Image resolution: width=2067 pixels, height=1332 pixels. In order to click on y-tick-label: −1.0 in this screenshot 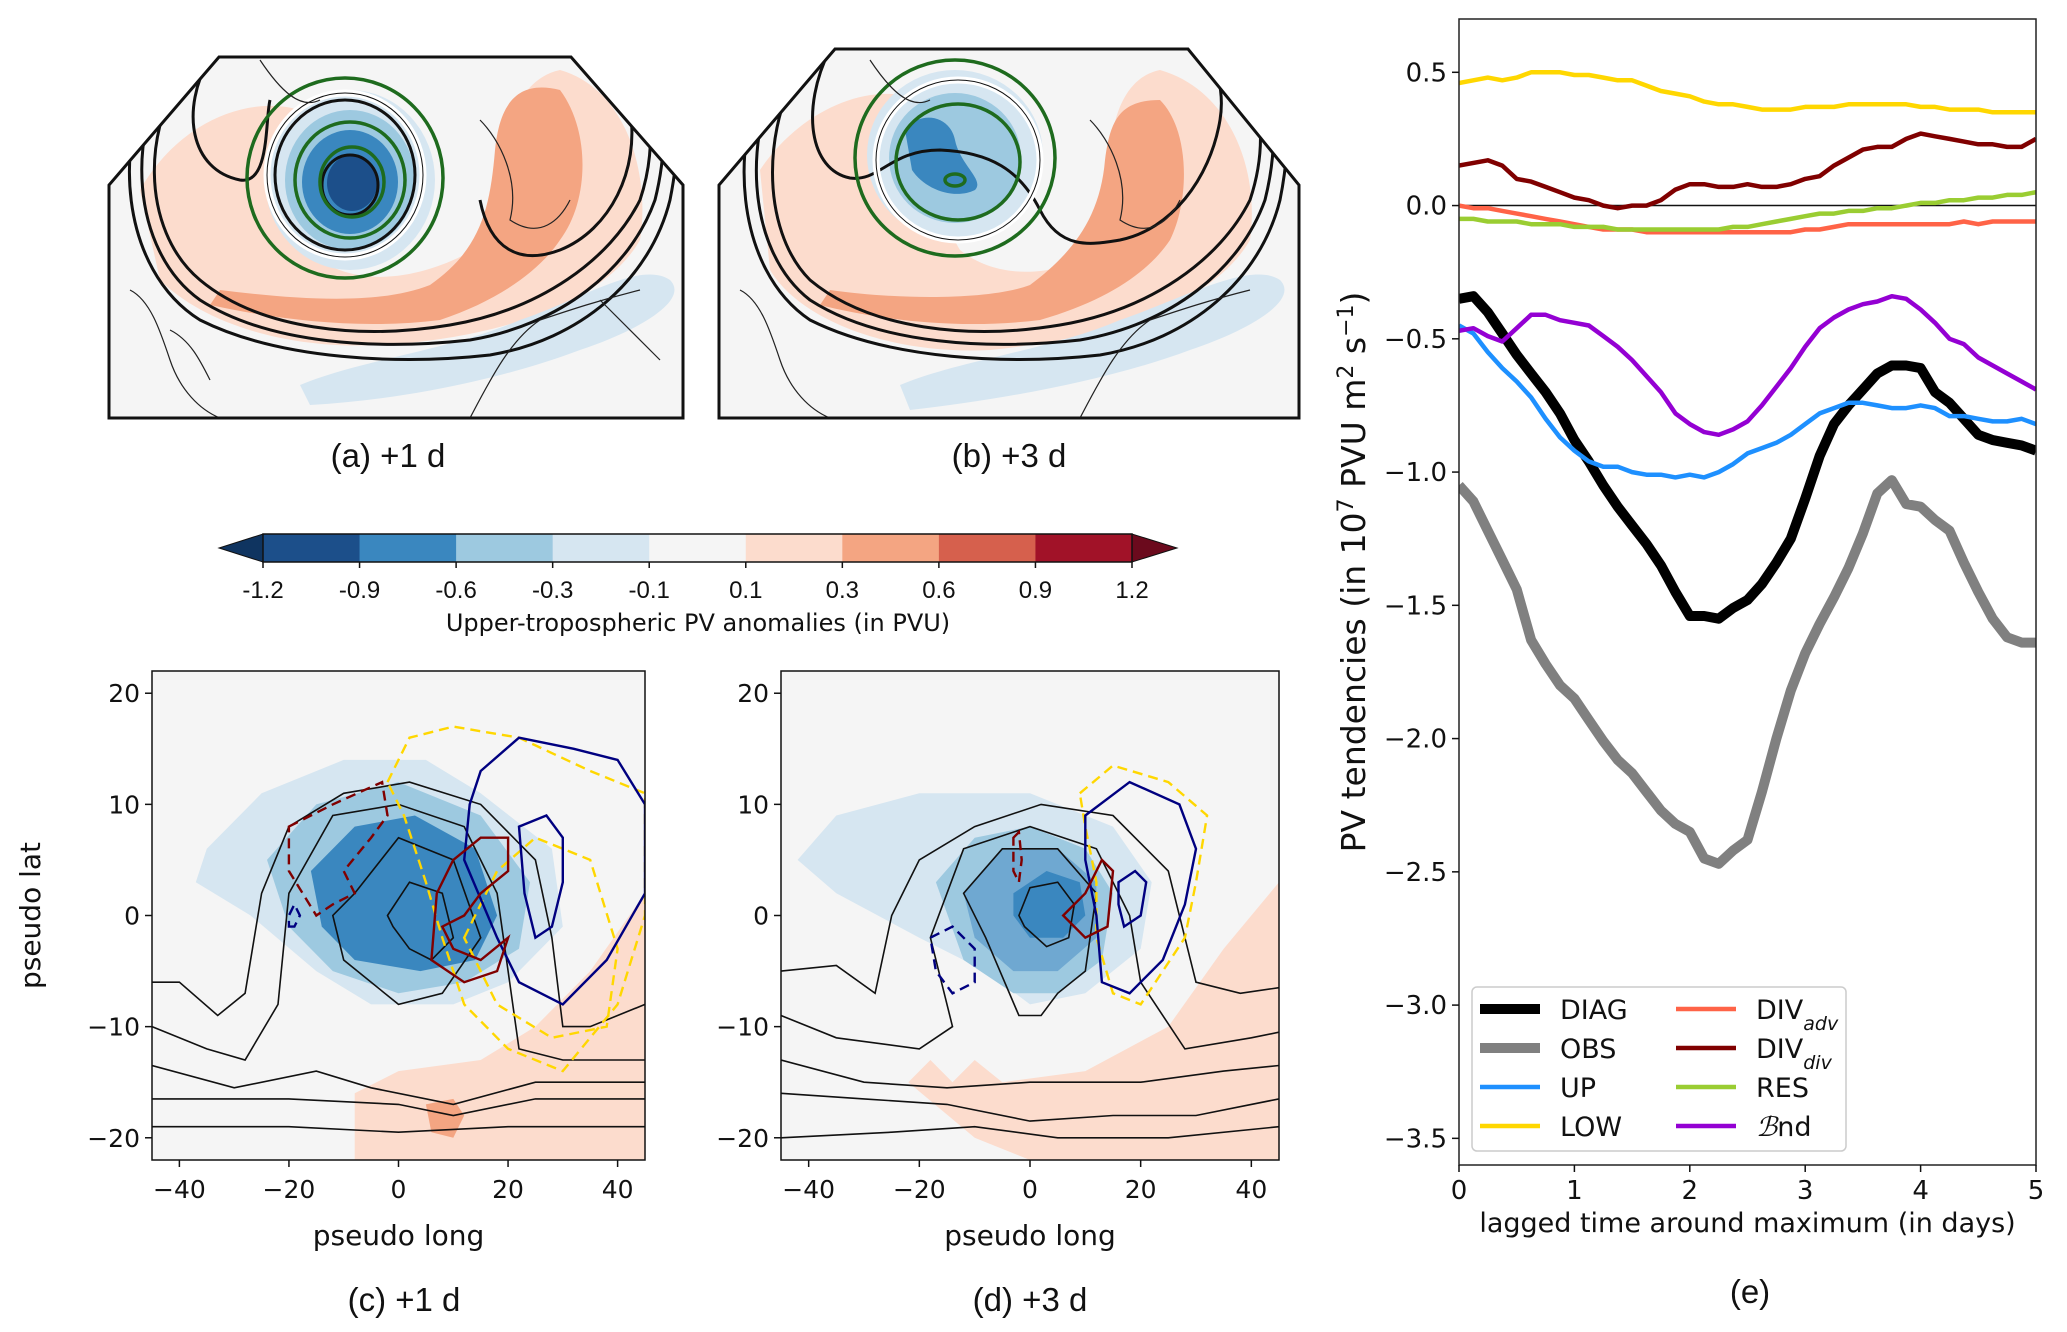, I will do `click(1415, 473)`.